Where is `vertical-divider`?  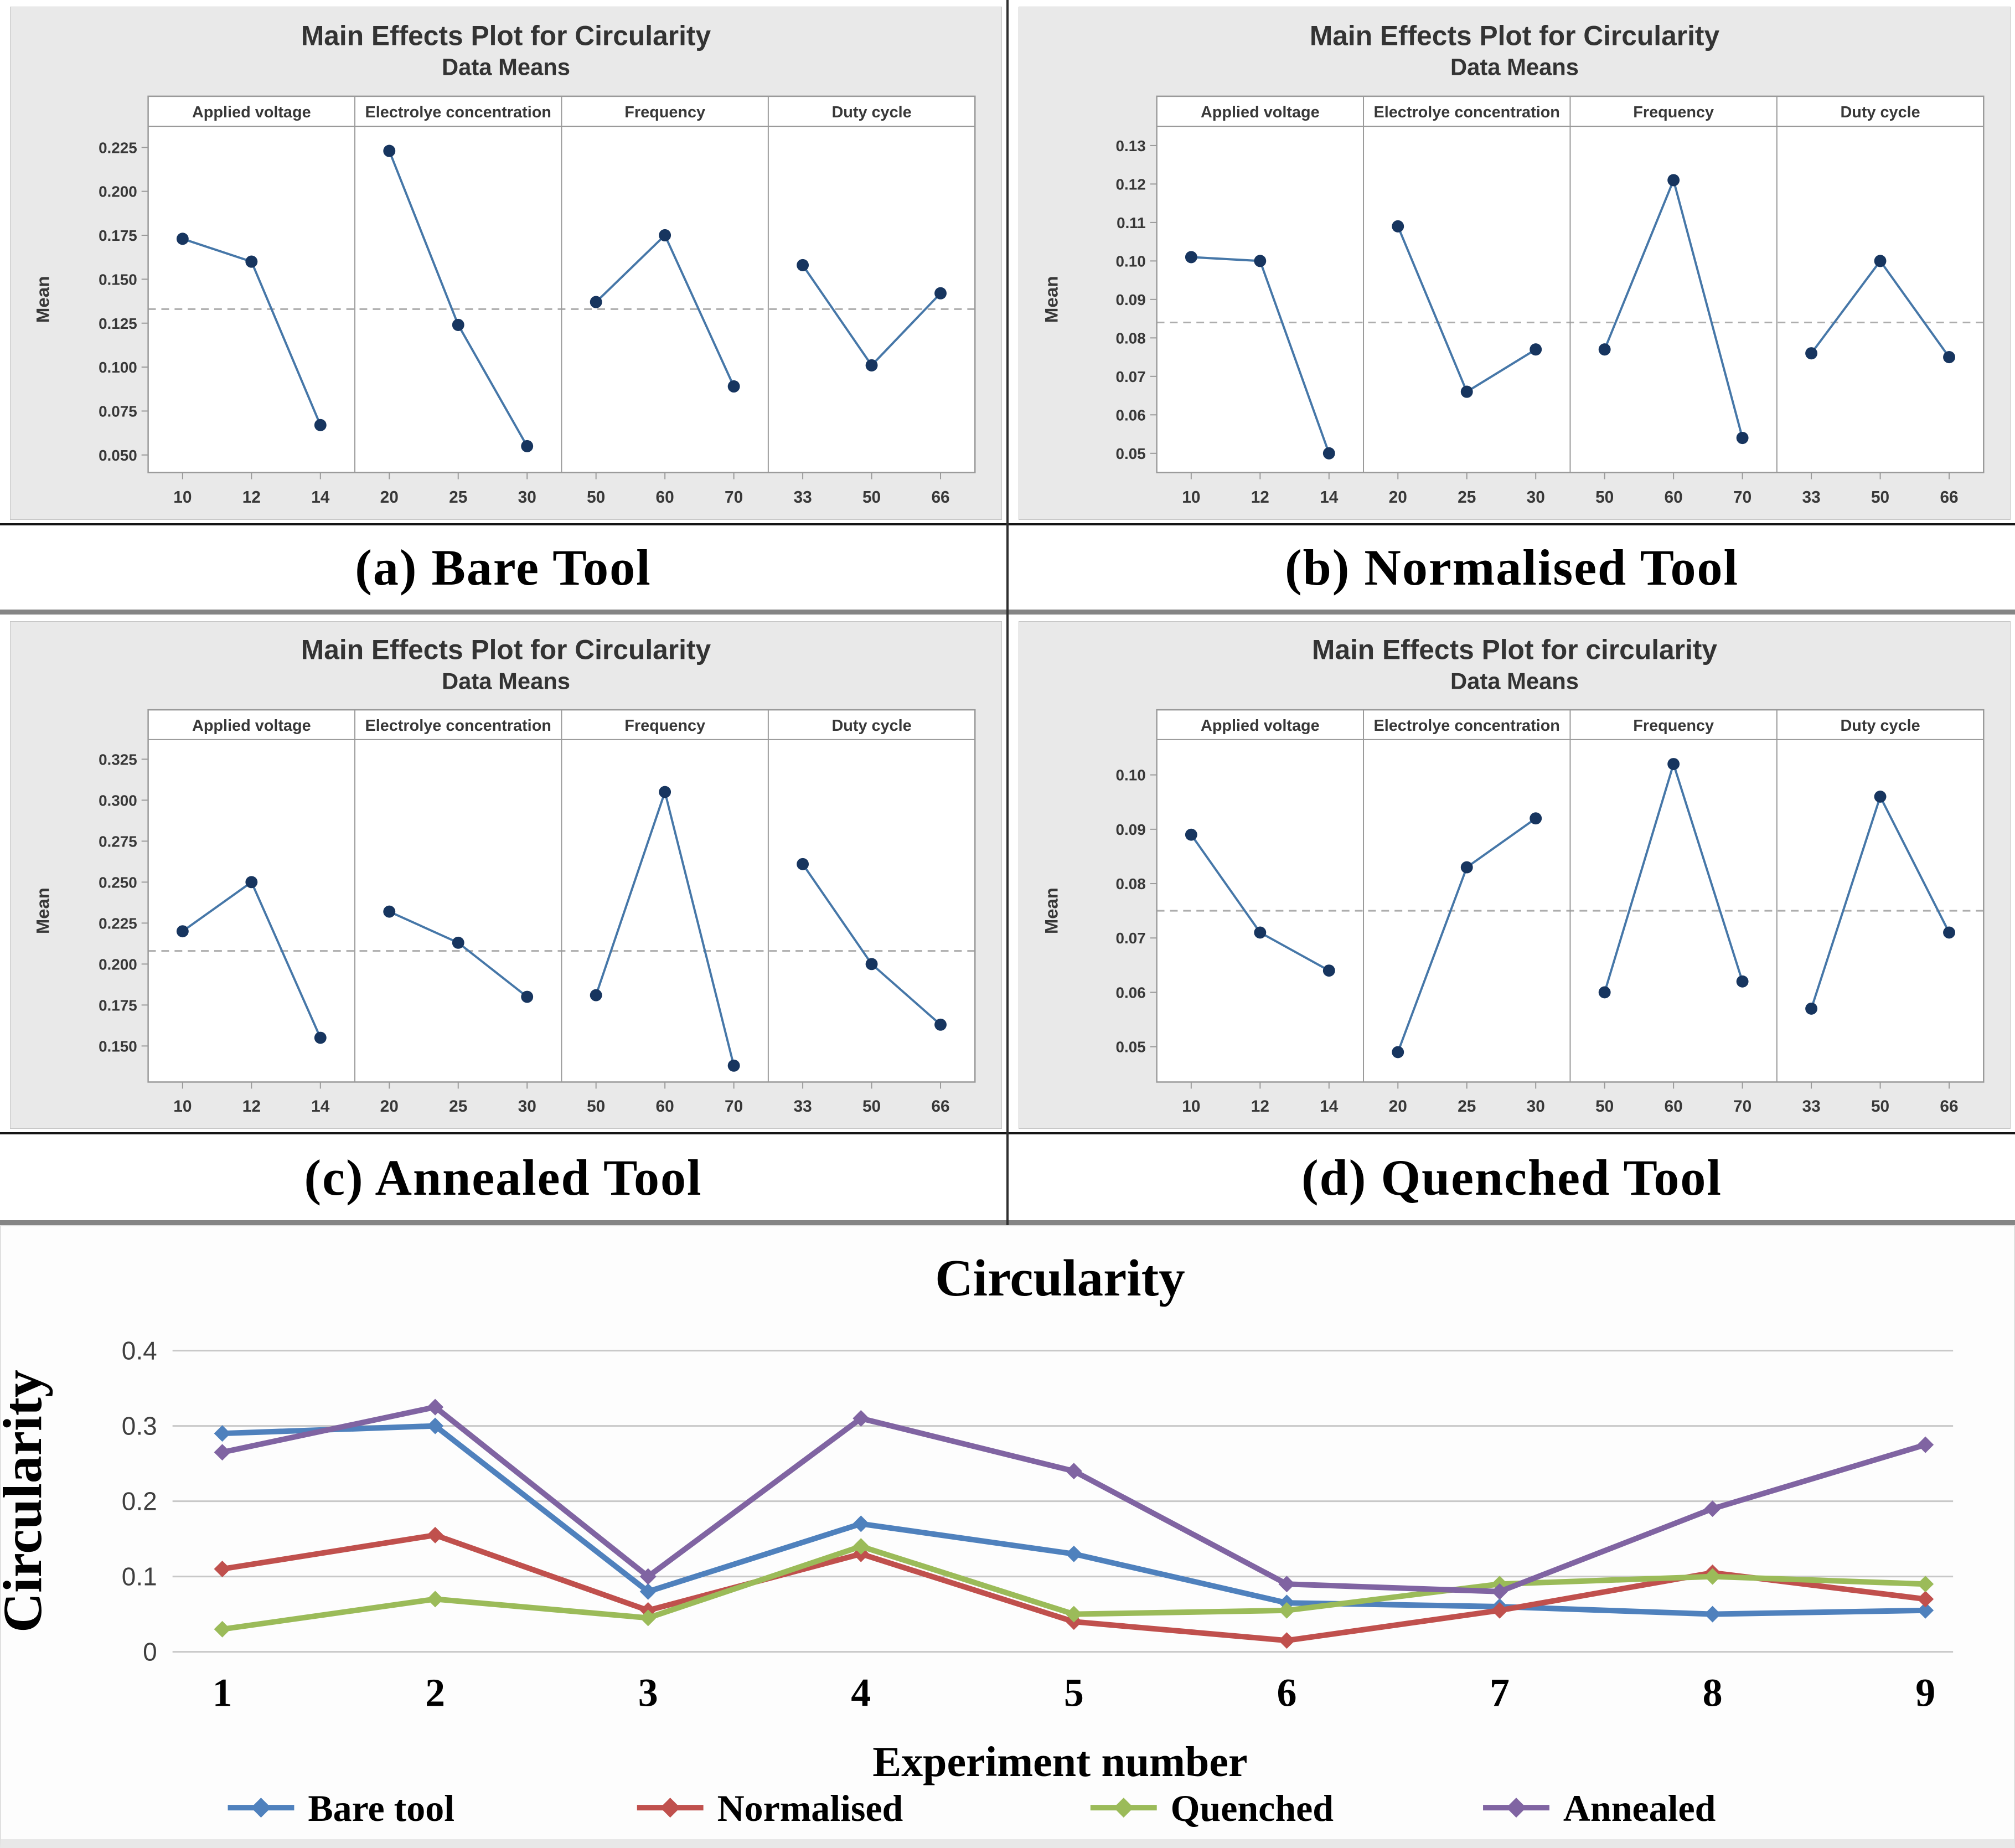
vertical-divider is located at coordinates (1008, 612).